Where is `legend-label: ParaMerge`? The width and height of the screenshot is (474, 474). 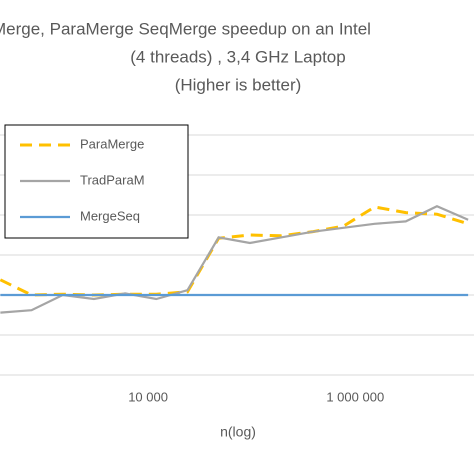 legend-label: ParaMerge is located at coordinates (112, 143).